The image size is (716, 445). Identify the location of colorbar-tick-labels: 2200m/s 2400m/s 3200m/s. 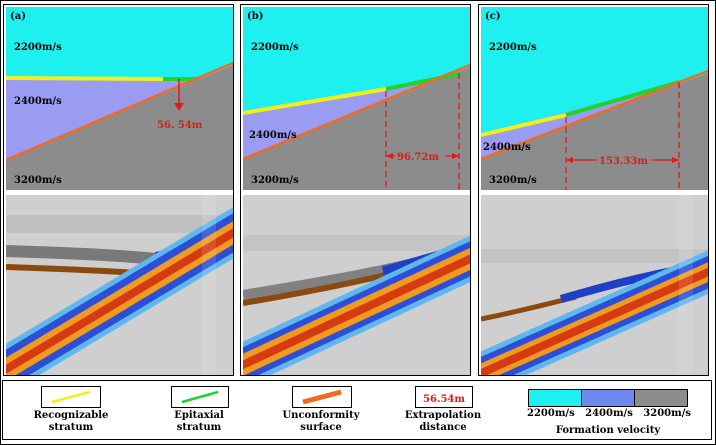
(609, 413).